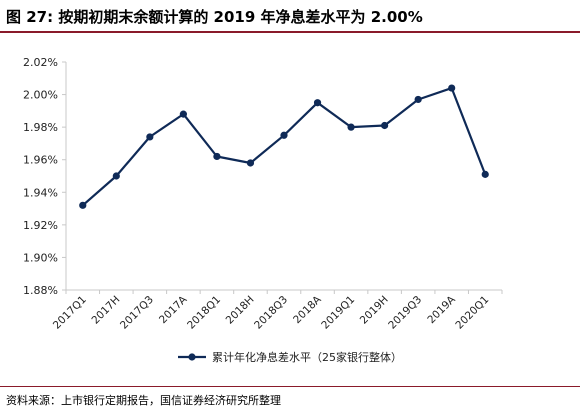 This screenshot has height=411, width=580. What do you see at coordinates (45, 176) in the screenshot?
I see `y-axis: 1.88% 1.90% 1.92% 1.94% 1.96% 1.98% 2.00% 2.02%` at bounding box center [45, 176].